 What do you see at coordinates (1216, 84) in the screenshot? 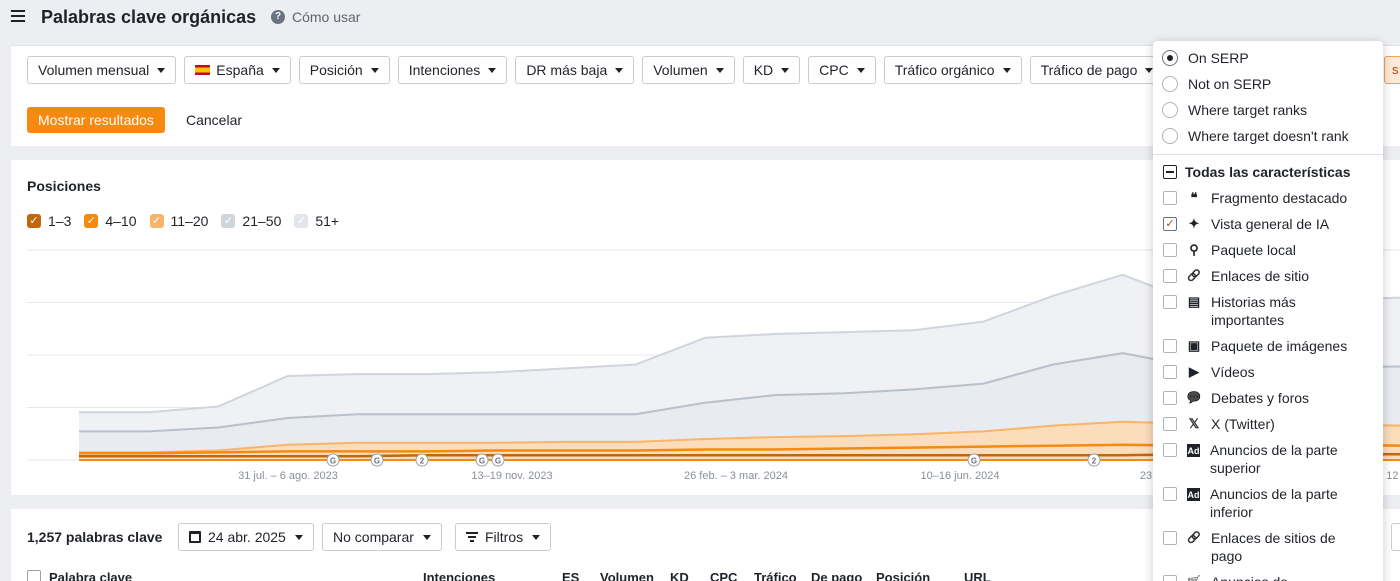
I see `serp-radio-option: Not on SERP` at bounding box center [1216, 84].